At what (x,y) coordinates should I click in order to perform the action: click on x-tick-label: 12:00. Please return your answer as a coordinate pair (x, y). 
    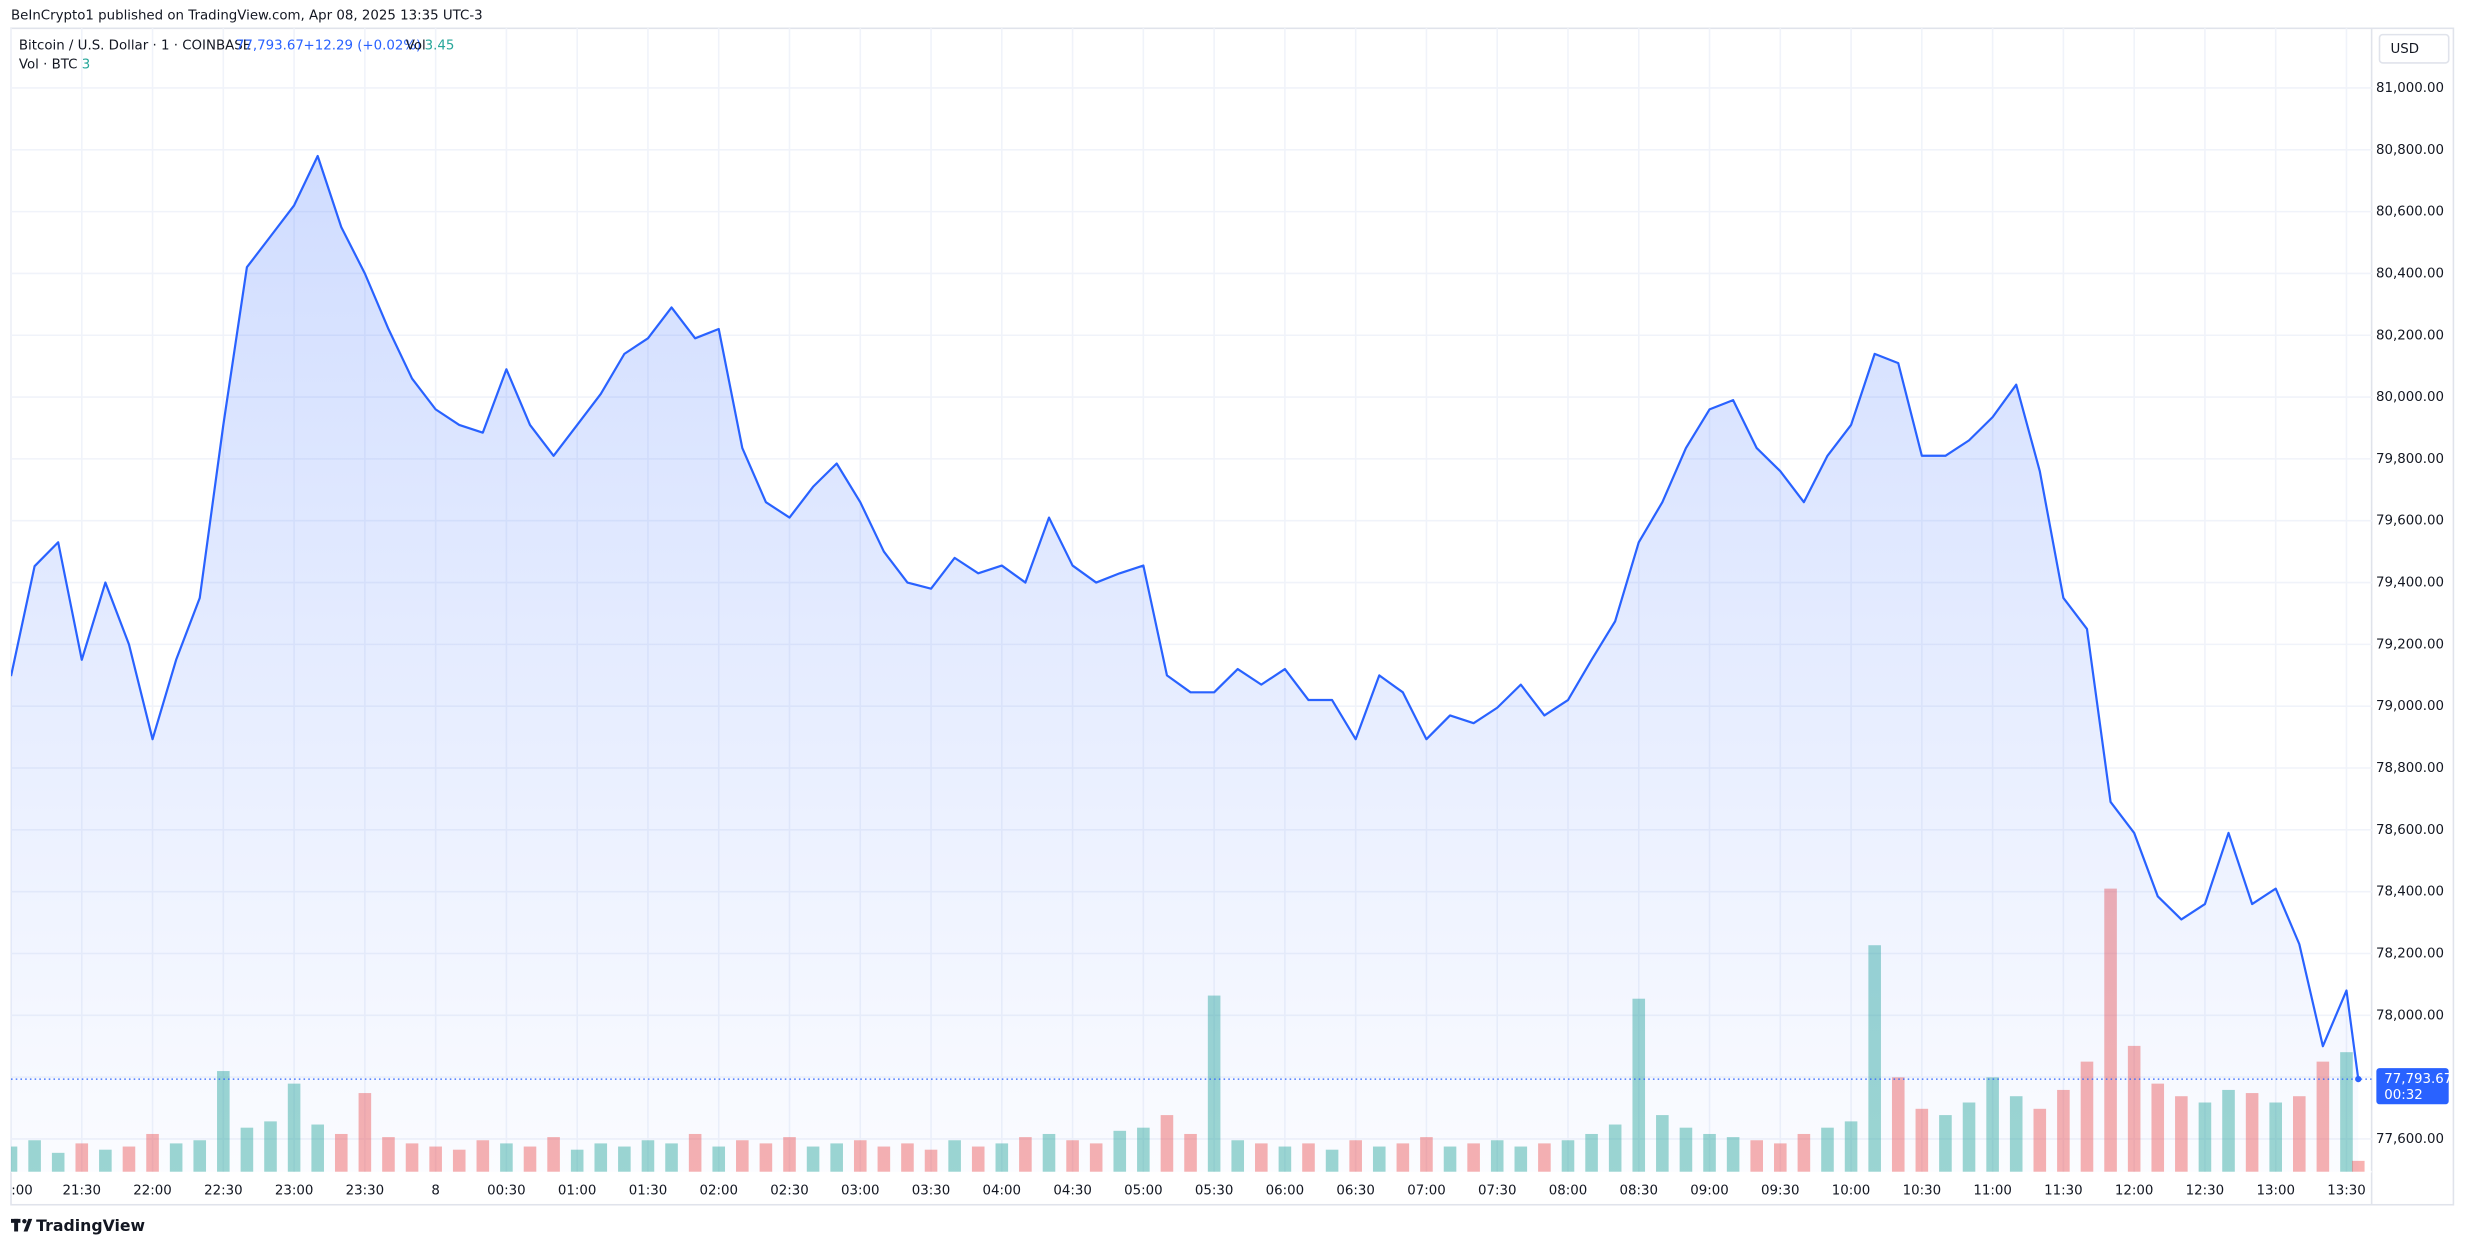
    Looking at the image, I should click on (2134, 1191).